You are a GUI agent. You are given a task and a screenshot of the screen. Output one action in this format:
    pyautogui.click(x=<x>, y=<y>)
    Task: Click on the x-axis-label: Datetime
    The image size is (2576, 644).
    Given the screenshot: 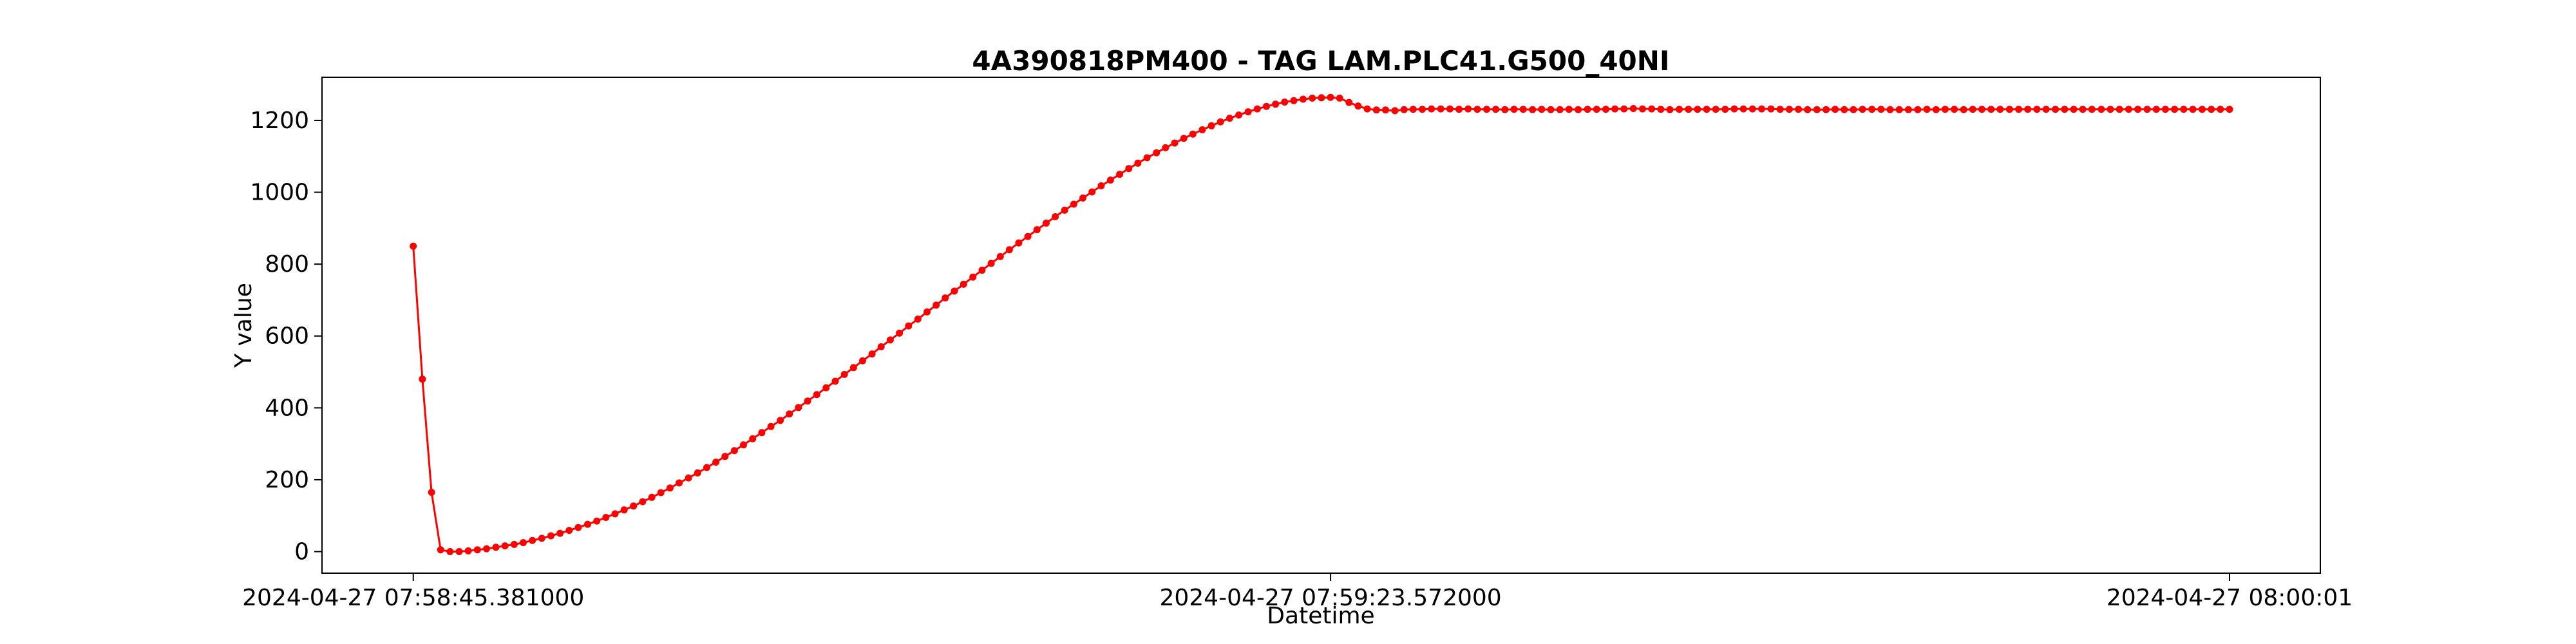 What is the action you would take?
    pyautogui.click(x=1320, y=616)
    